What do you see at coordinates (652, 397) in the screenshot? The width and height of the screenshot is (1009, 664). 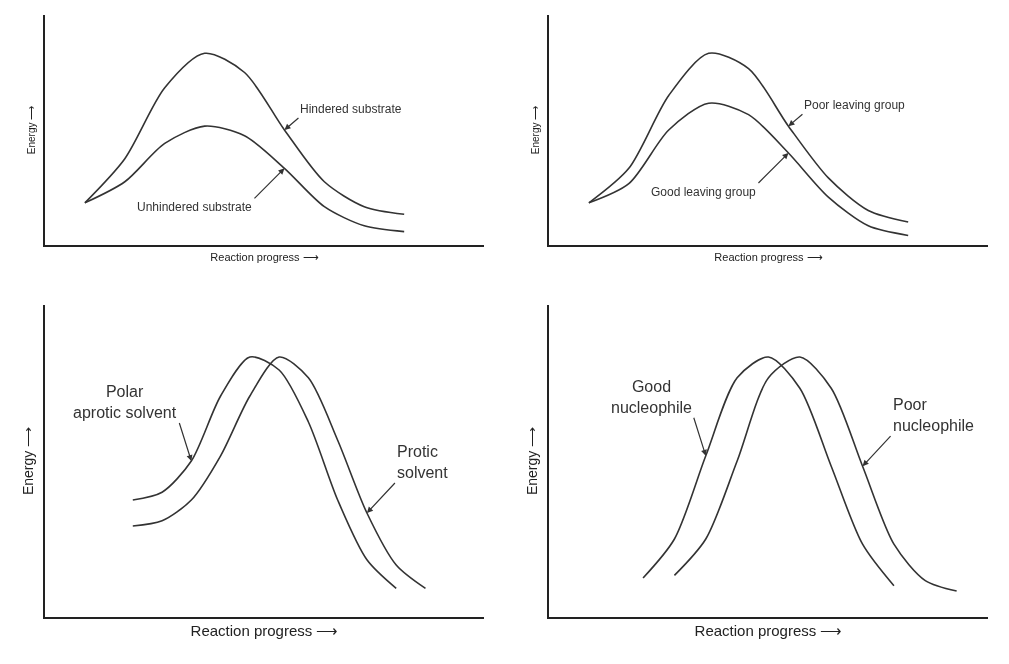 I see `series-label: Good nucleophile` at bounding box center [652, 397].